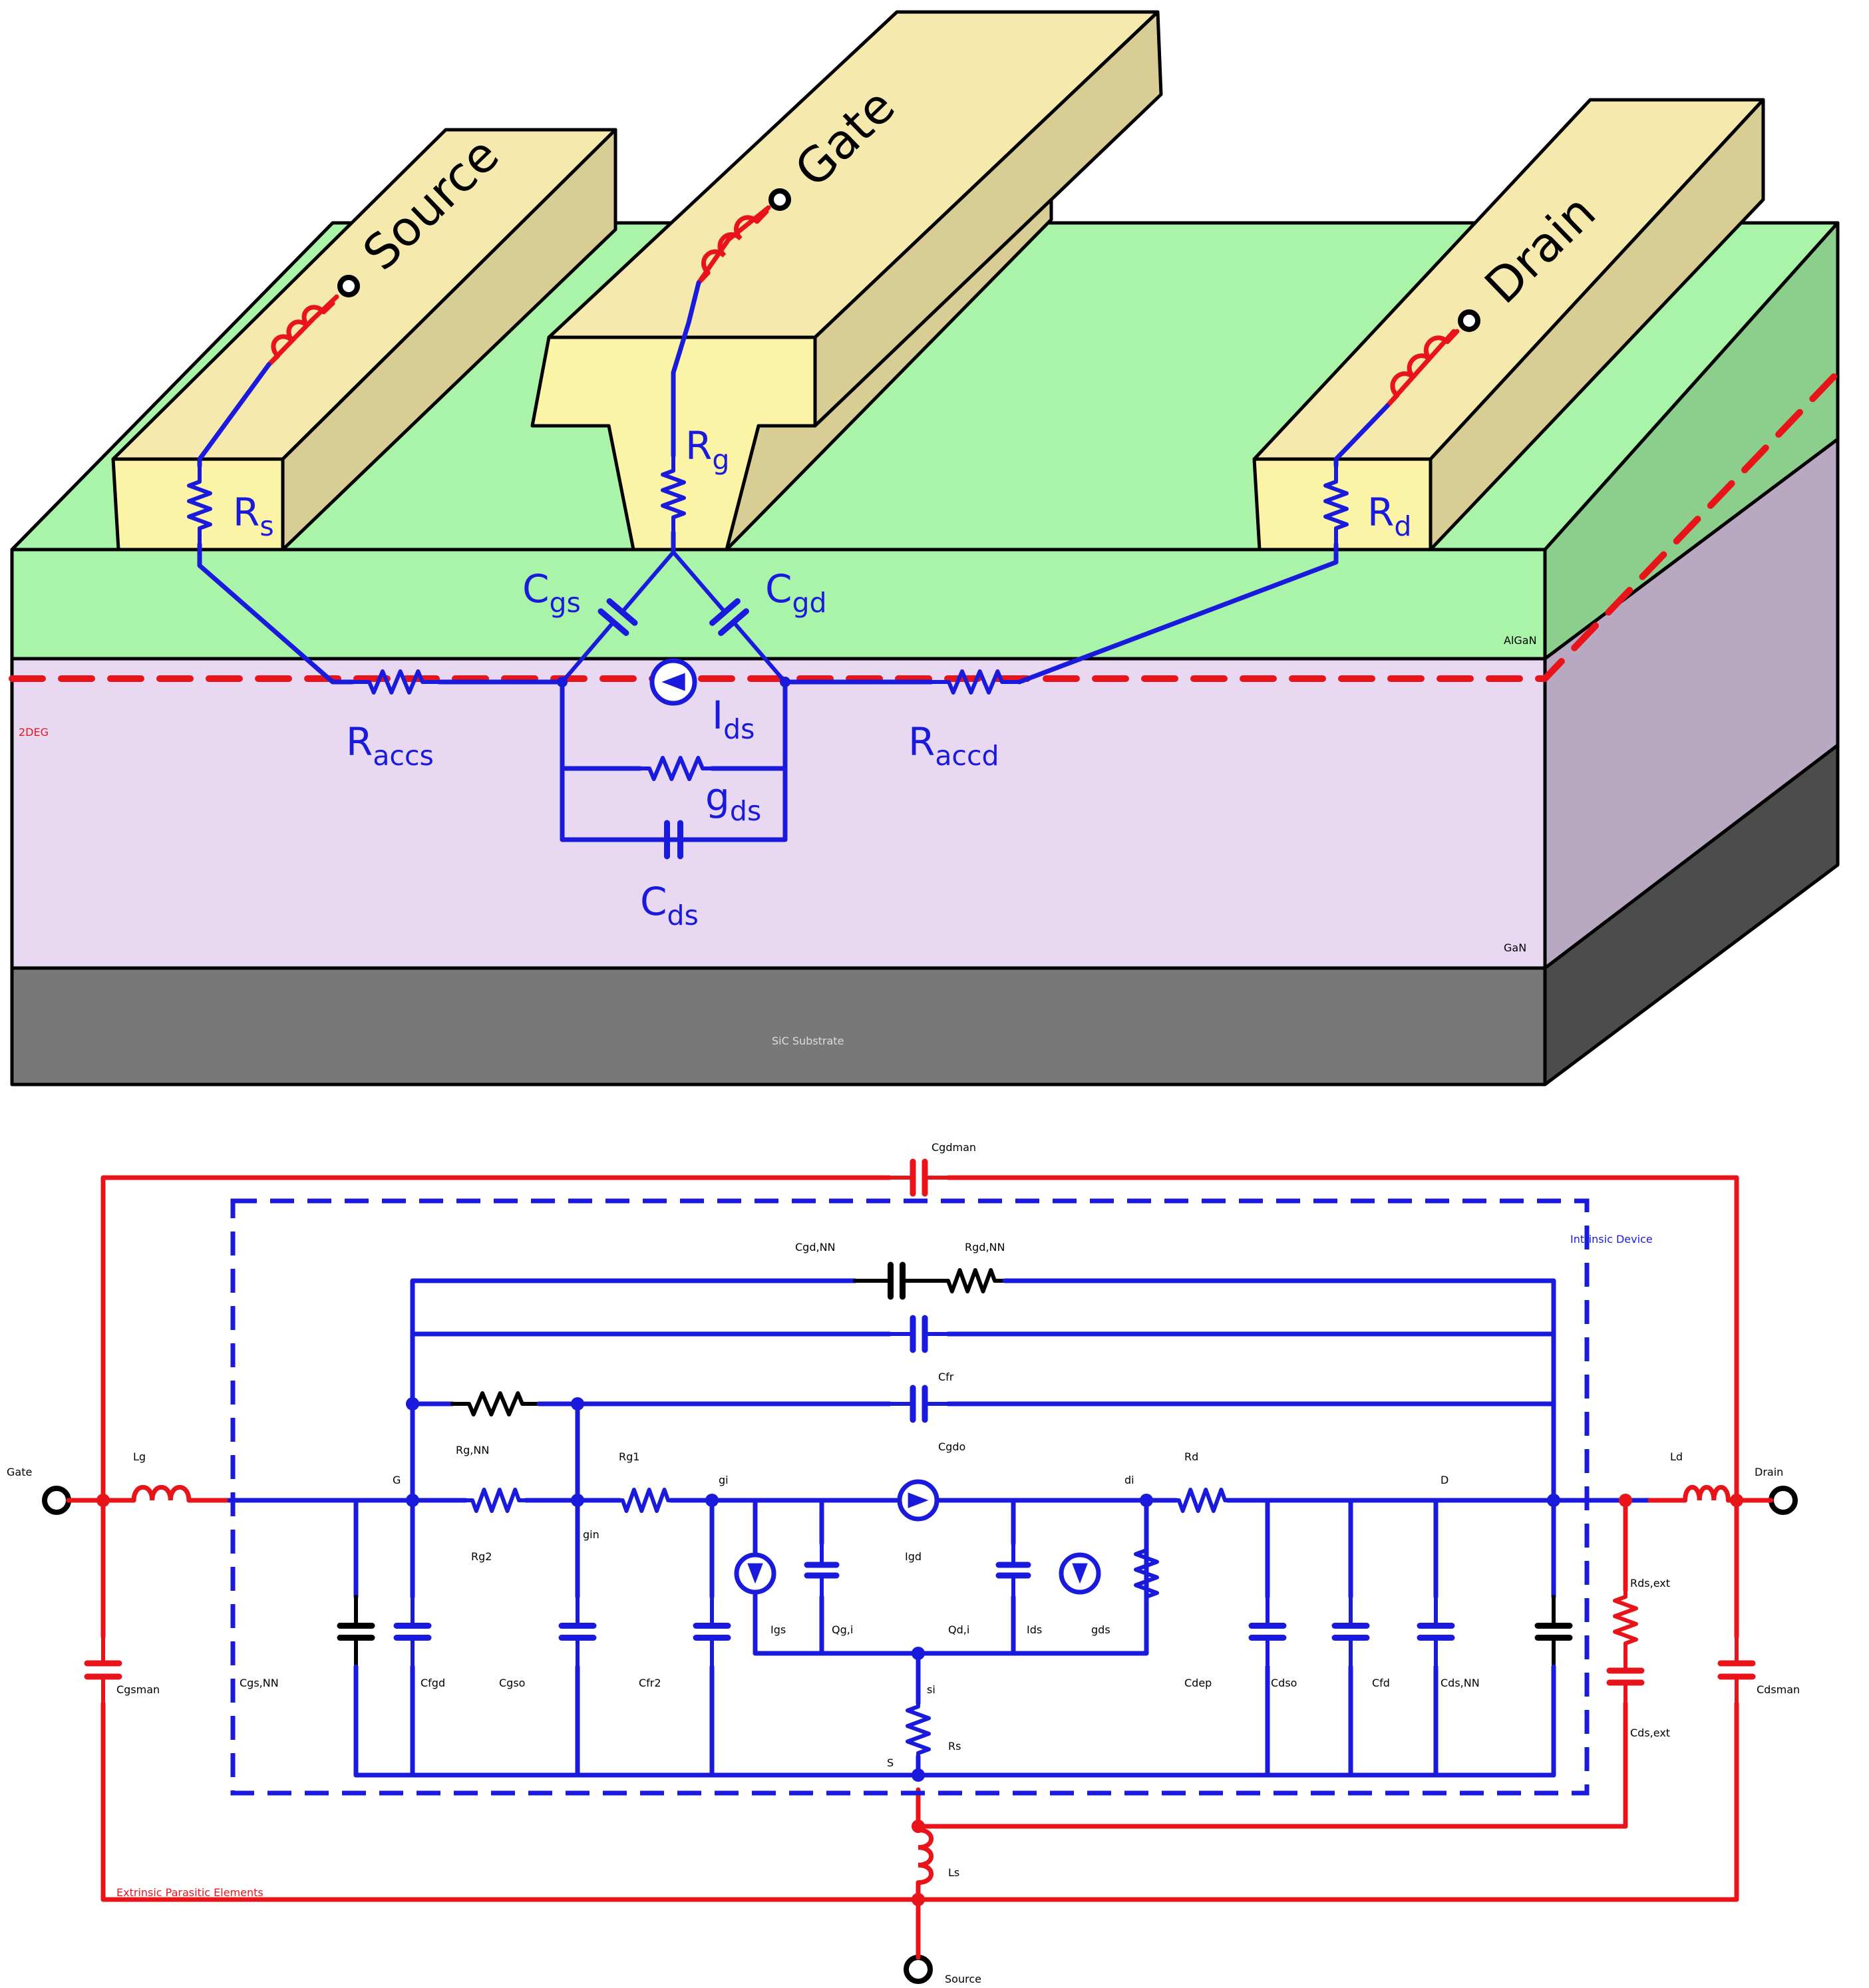 The image size is (1869, 1988). Describe the element at coordinates (495, 1403) in the screenshot. I see `rgnn-resistor` at that location.